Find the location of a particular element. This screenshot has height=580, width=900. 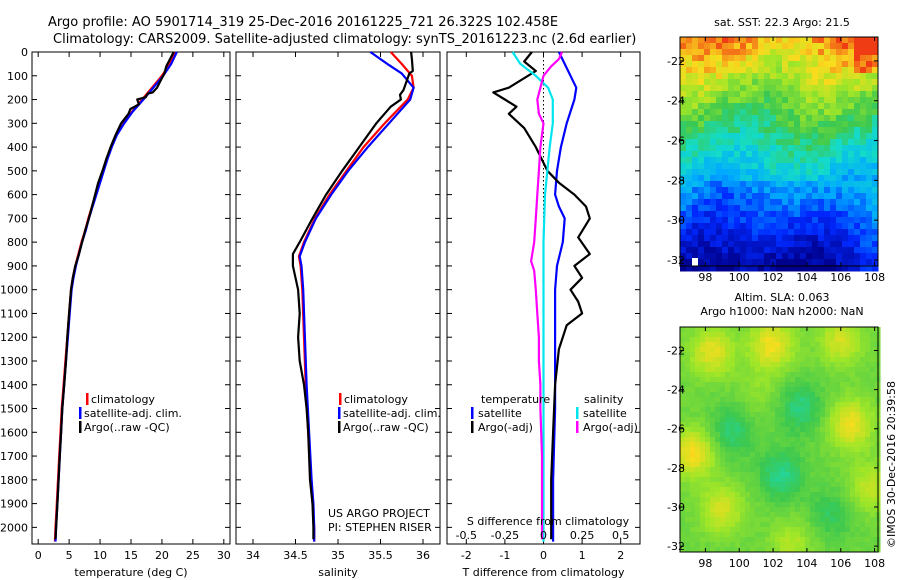

x-tick-label: -1 is located at coordinates (504, 555).